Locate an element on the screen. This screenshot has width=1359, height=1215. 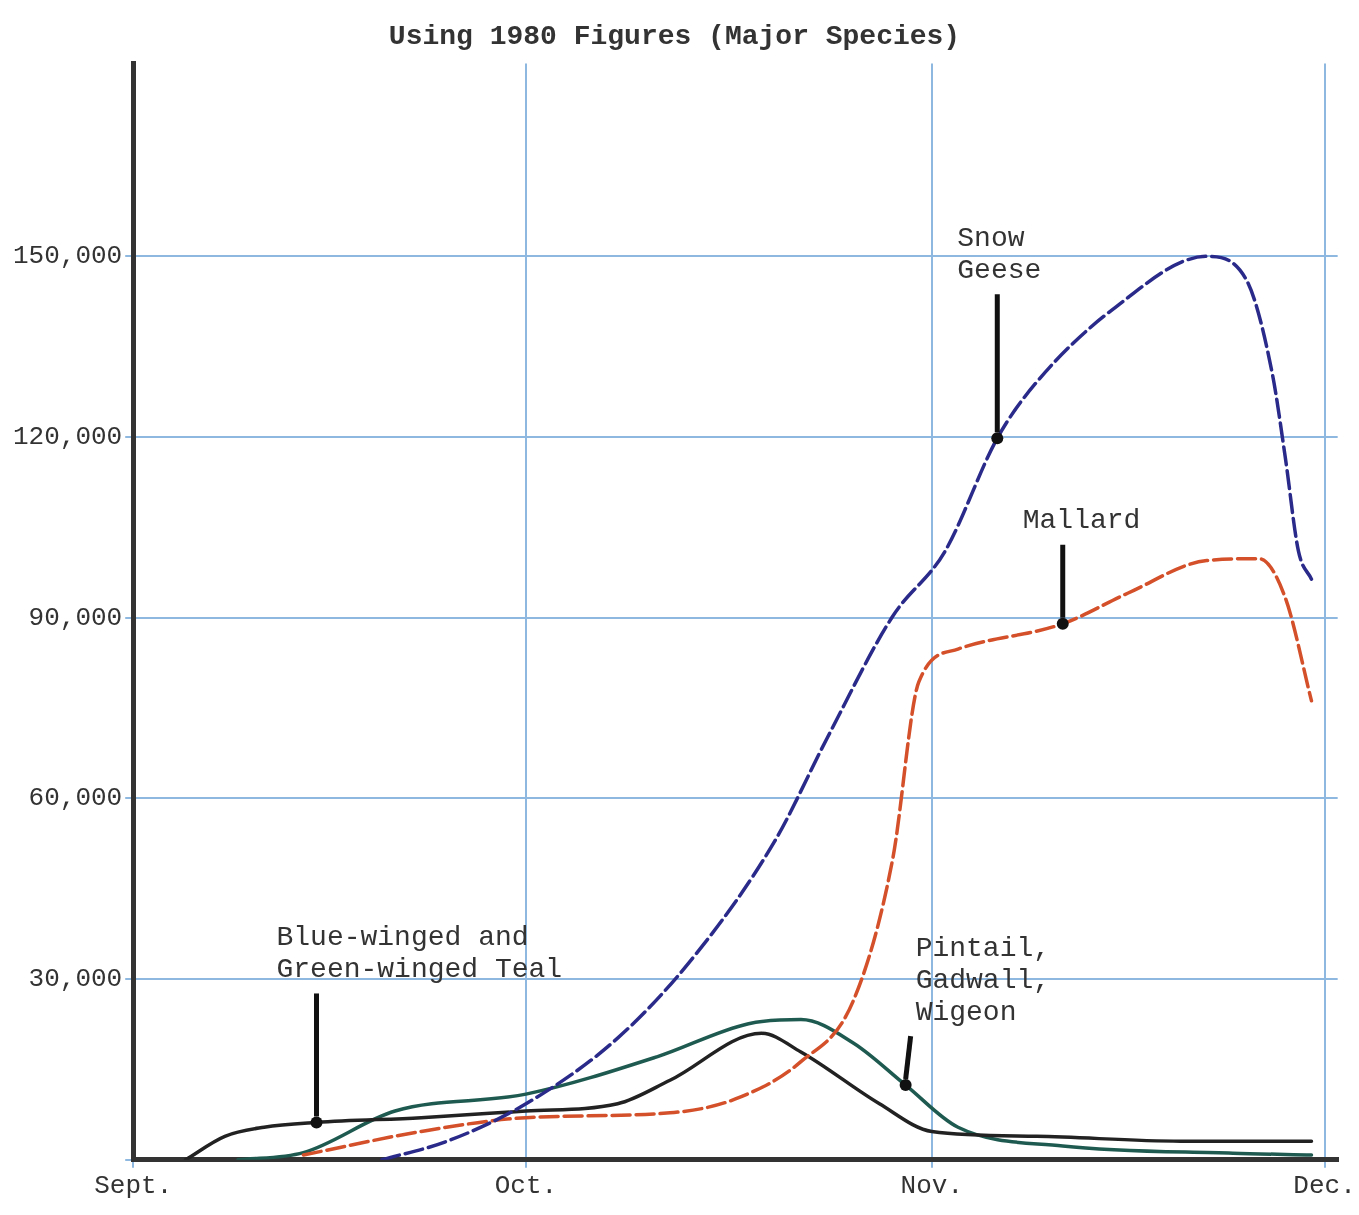
y-tick-label: 150,000 is located at coordinates (68, 256).